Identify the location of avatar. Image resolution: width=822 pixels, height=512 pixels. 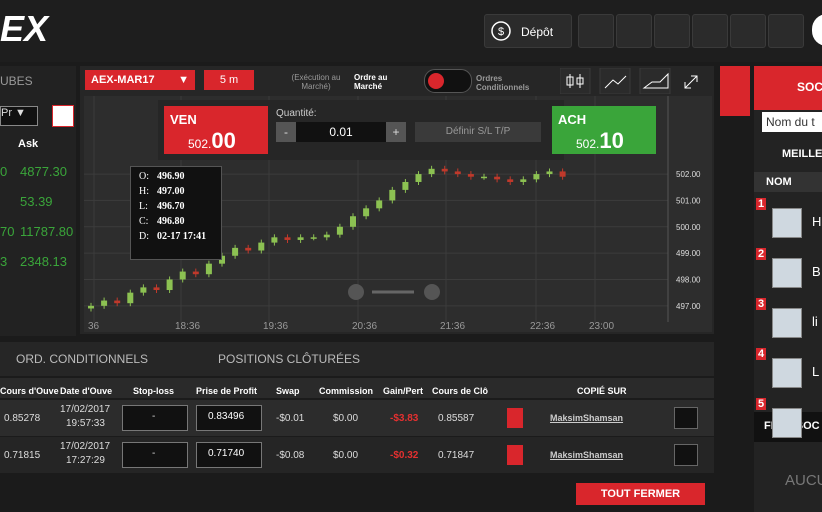
(817, 30).